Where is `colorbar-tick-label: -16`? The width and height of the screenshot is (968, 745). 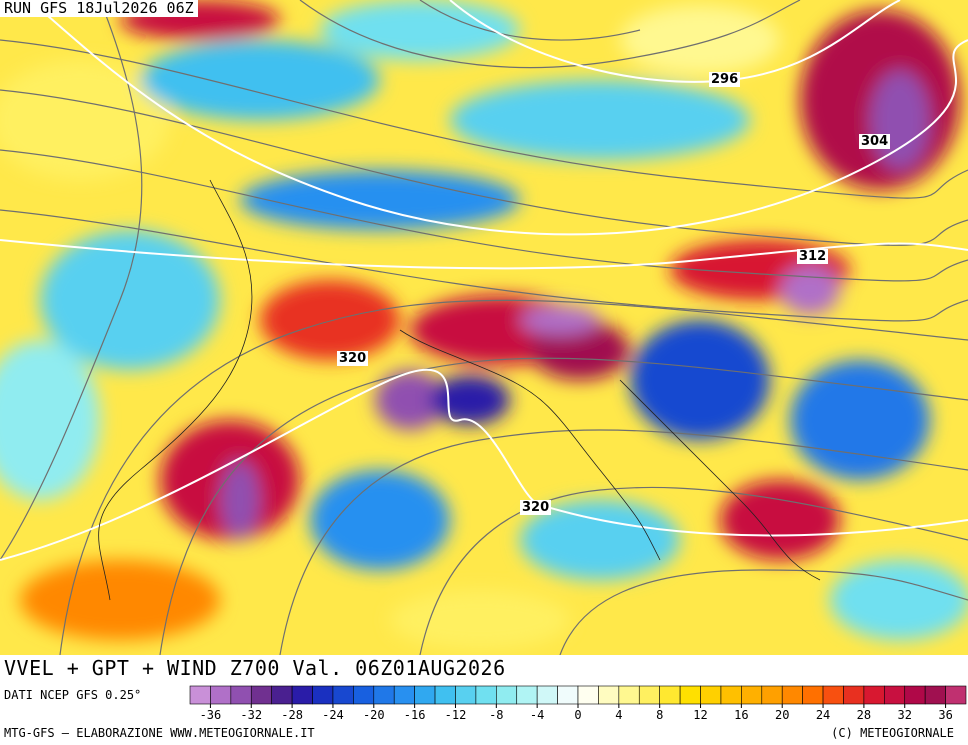
colorbar-tick-label: -16 is located at coordinates (415, 715).